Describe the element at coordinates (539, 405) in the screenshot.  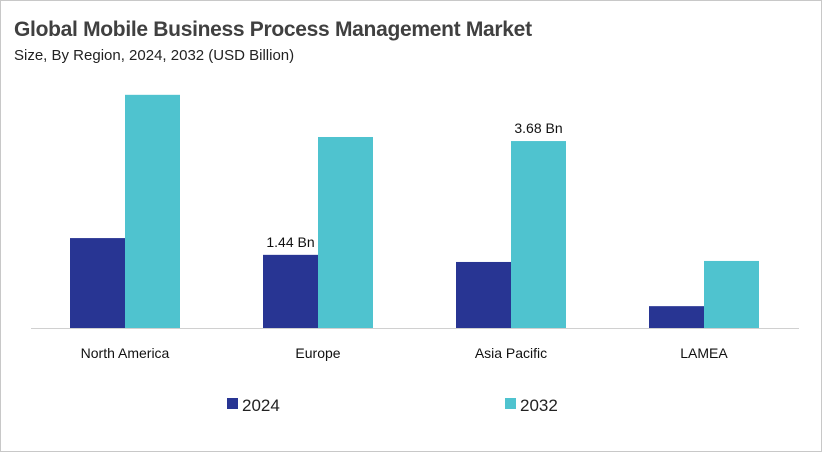
I see `legend-label-2032: 2032` at that location.